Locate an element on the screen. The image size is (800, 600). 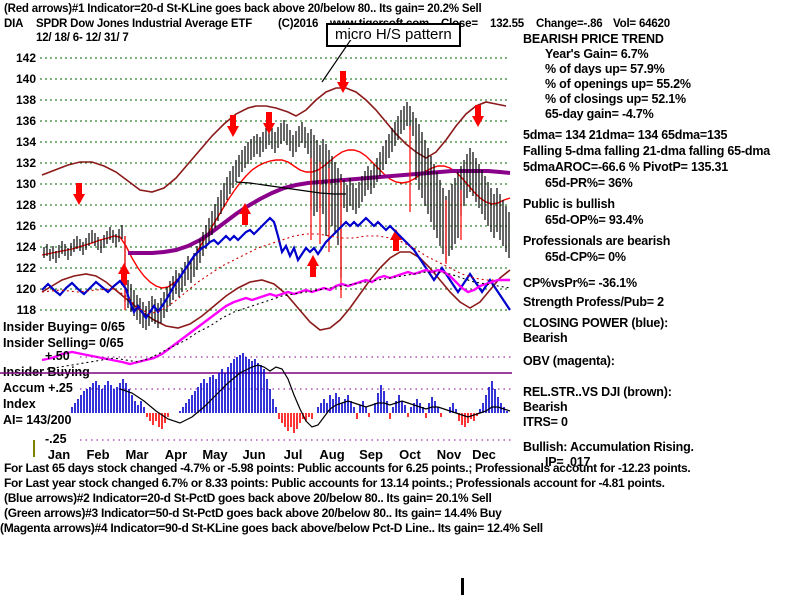
sidebar-itrs: ITRS= 0 is located at coordinates (545, 422).